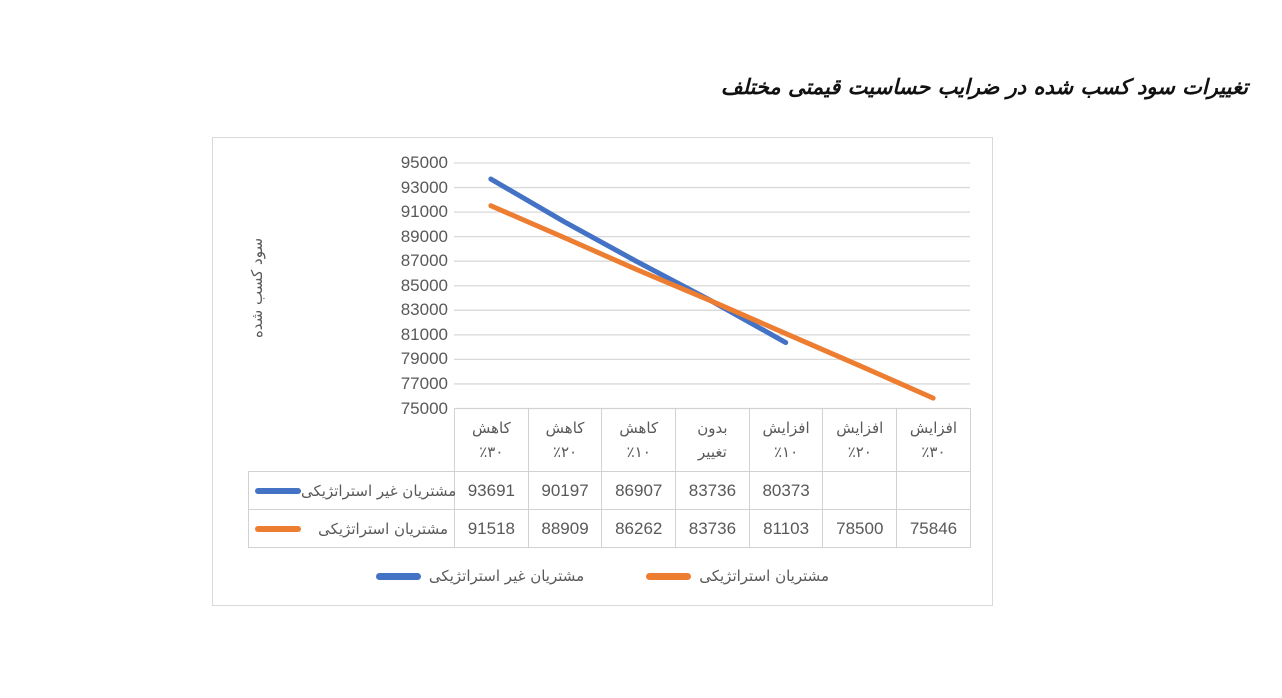 The image size is (1282, 698). I want to click on table-value-cell: 81103, so click(786, 528).